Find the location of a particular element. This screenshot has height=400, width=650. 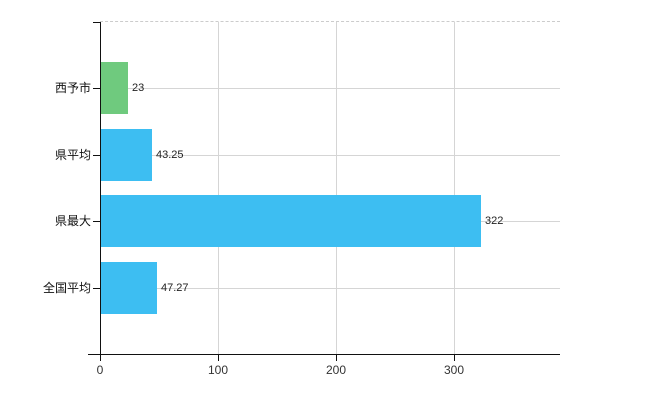

y-axis-top-tick is located at coordinates (96, 22).